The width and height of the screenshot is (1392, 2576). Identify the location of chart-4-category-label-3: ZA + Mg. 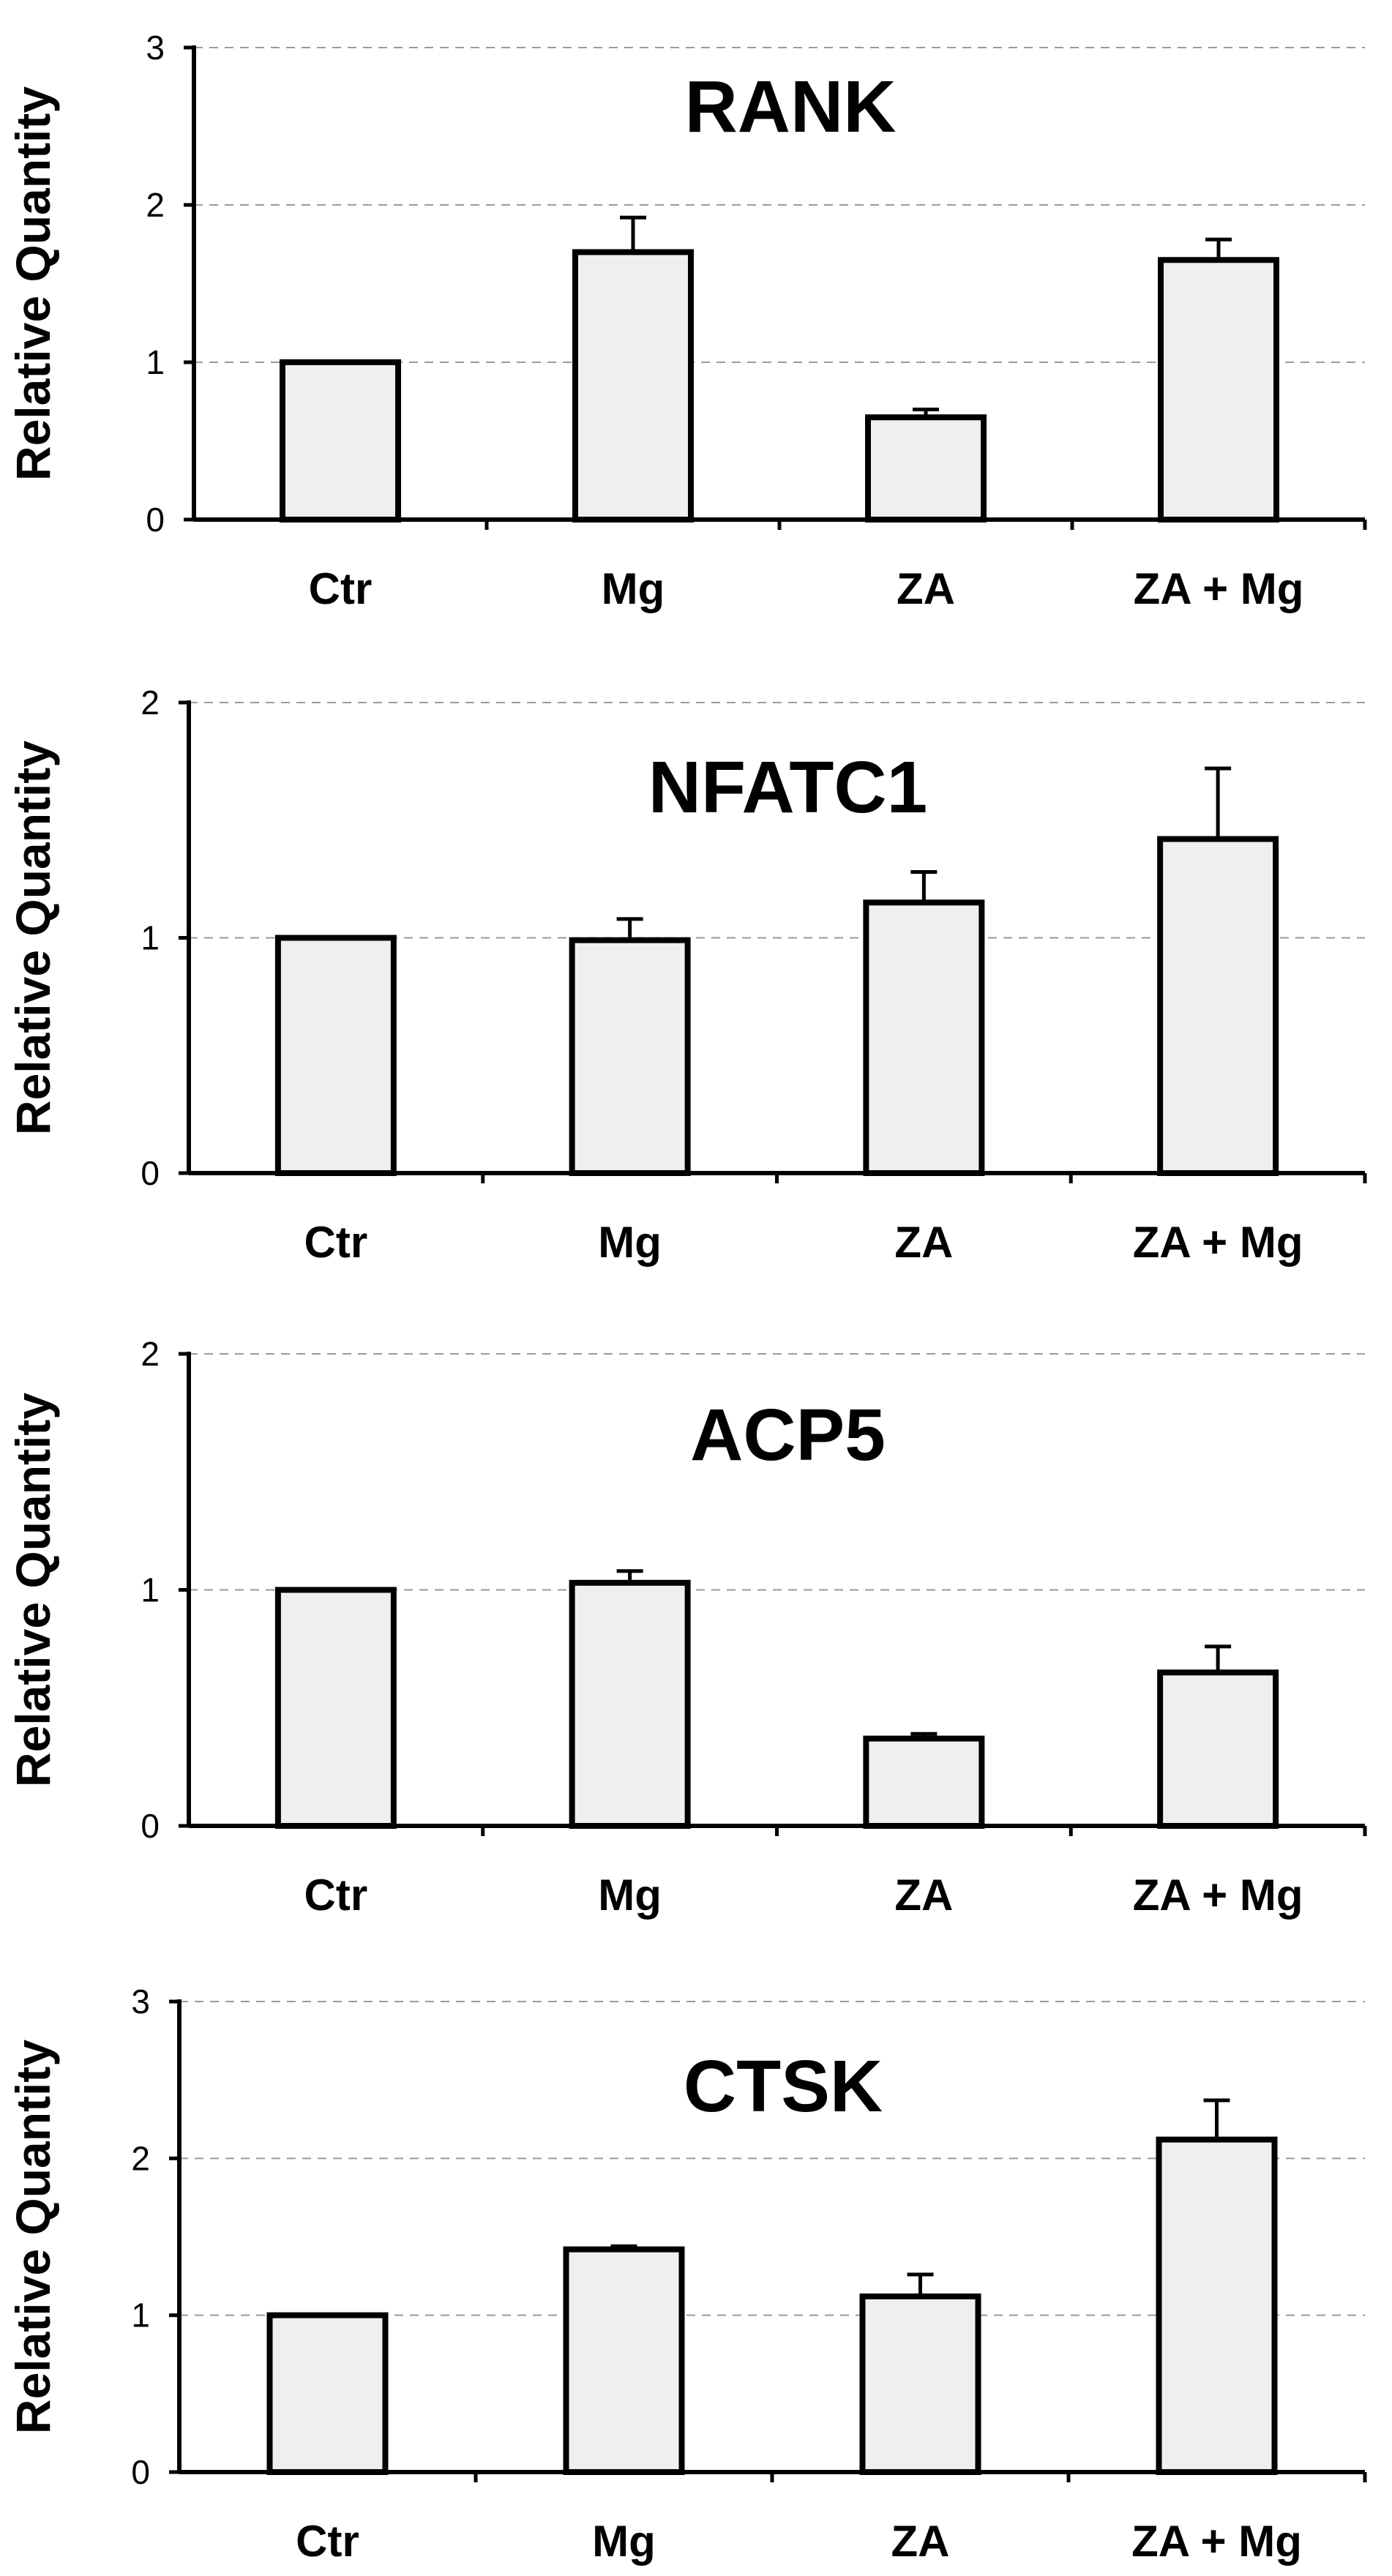
(1216, 2541).